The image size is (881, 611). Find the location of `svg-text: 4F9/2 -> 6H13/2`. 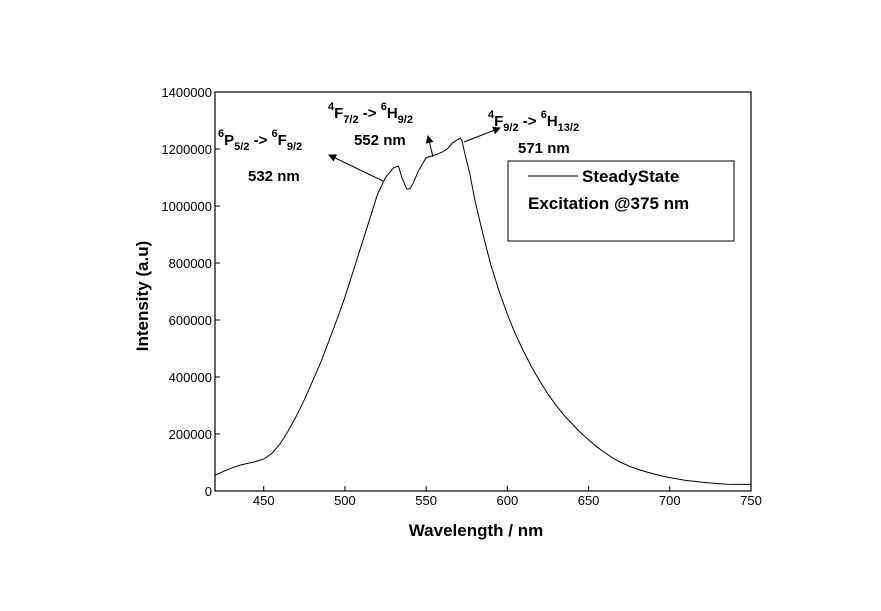

svg-text: 4F9/2 -> 6H13/2 is located at coordinates (533, 121).